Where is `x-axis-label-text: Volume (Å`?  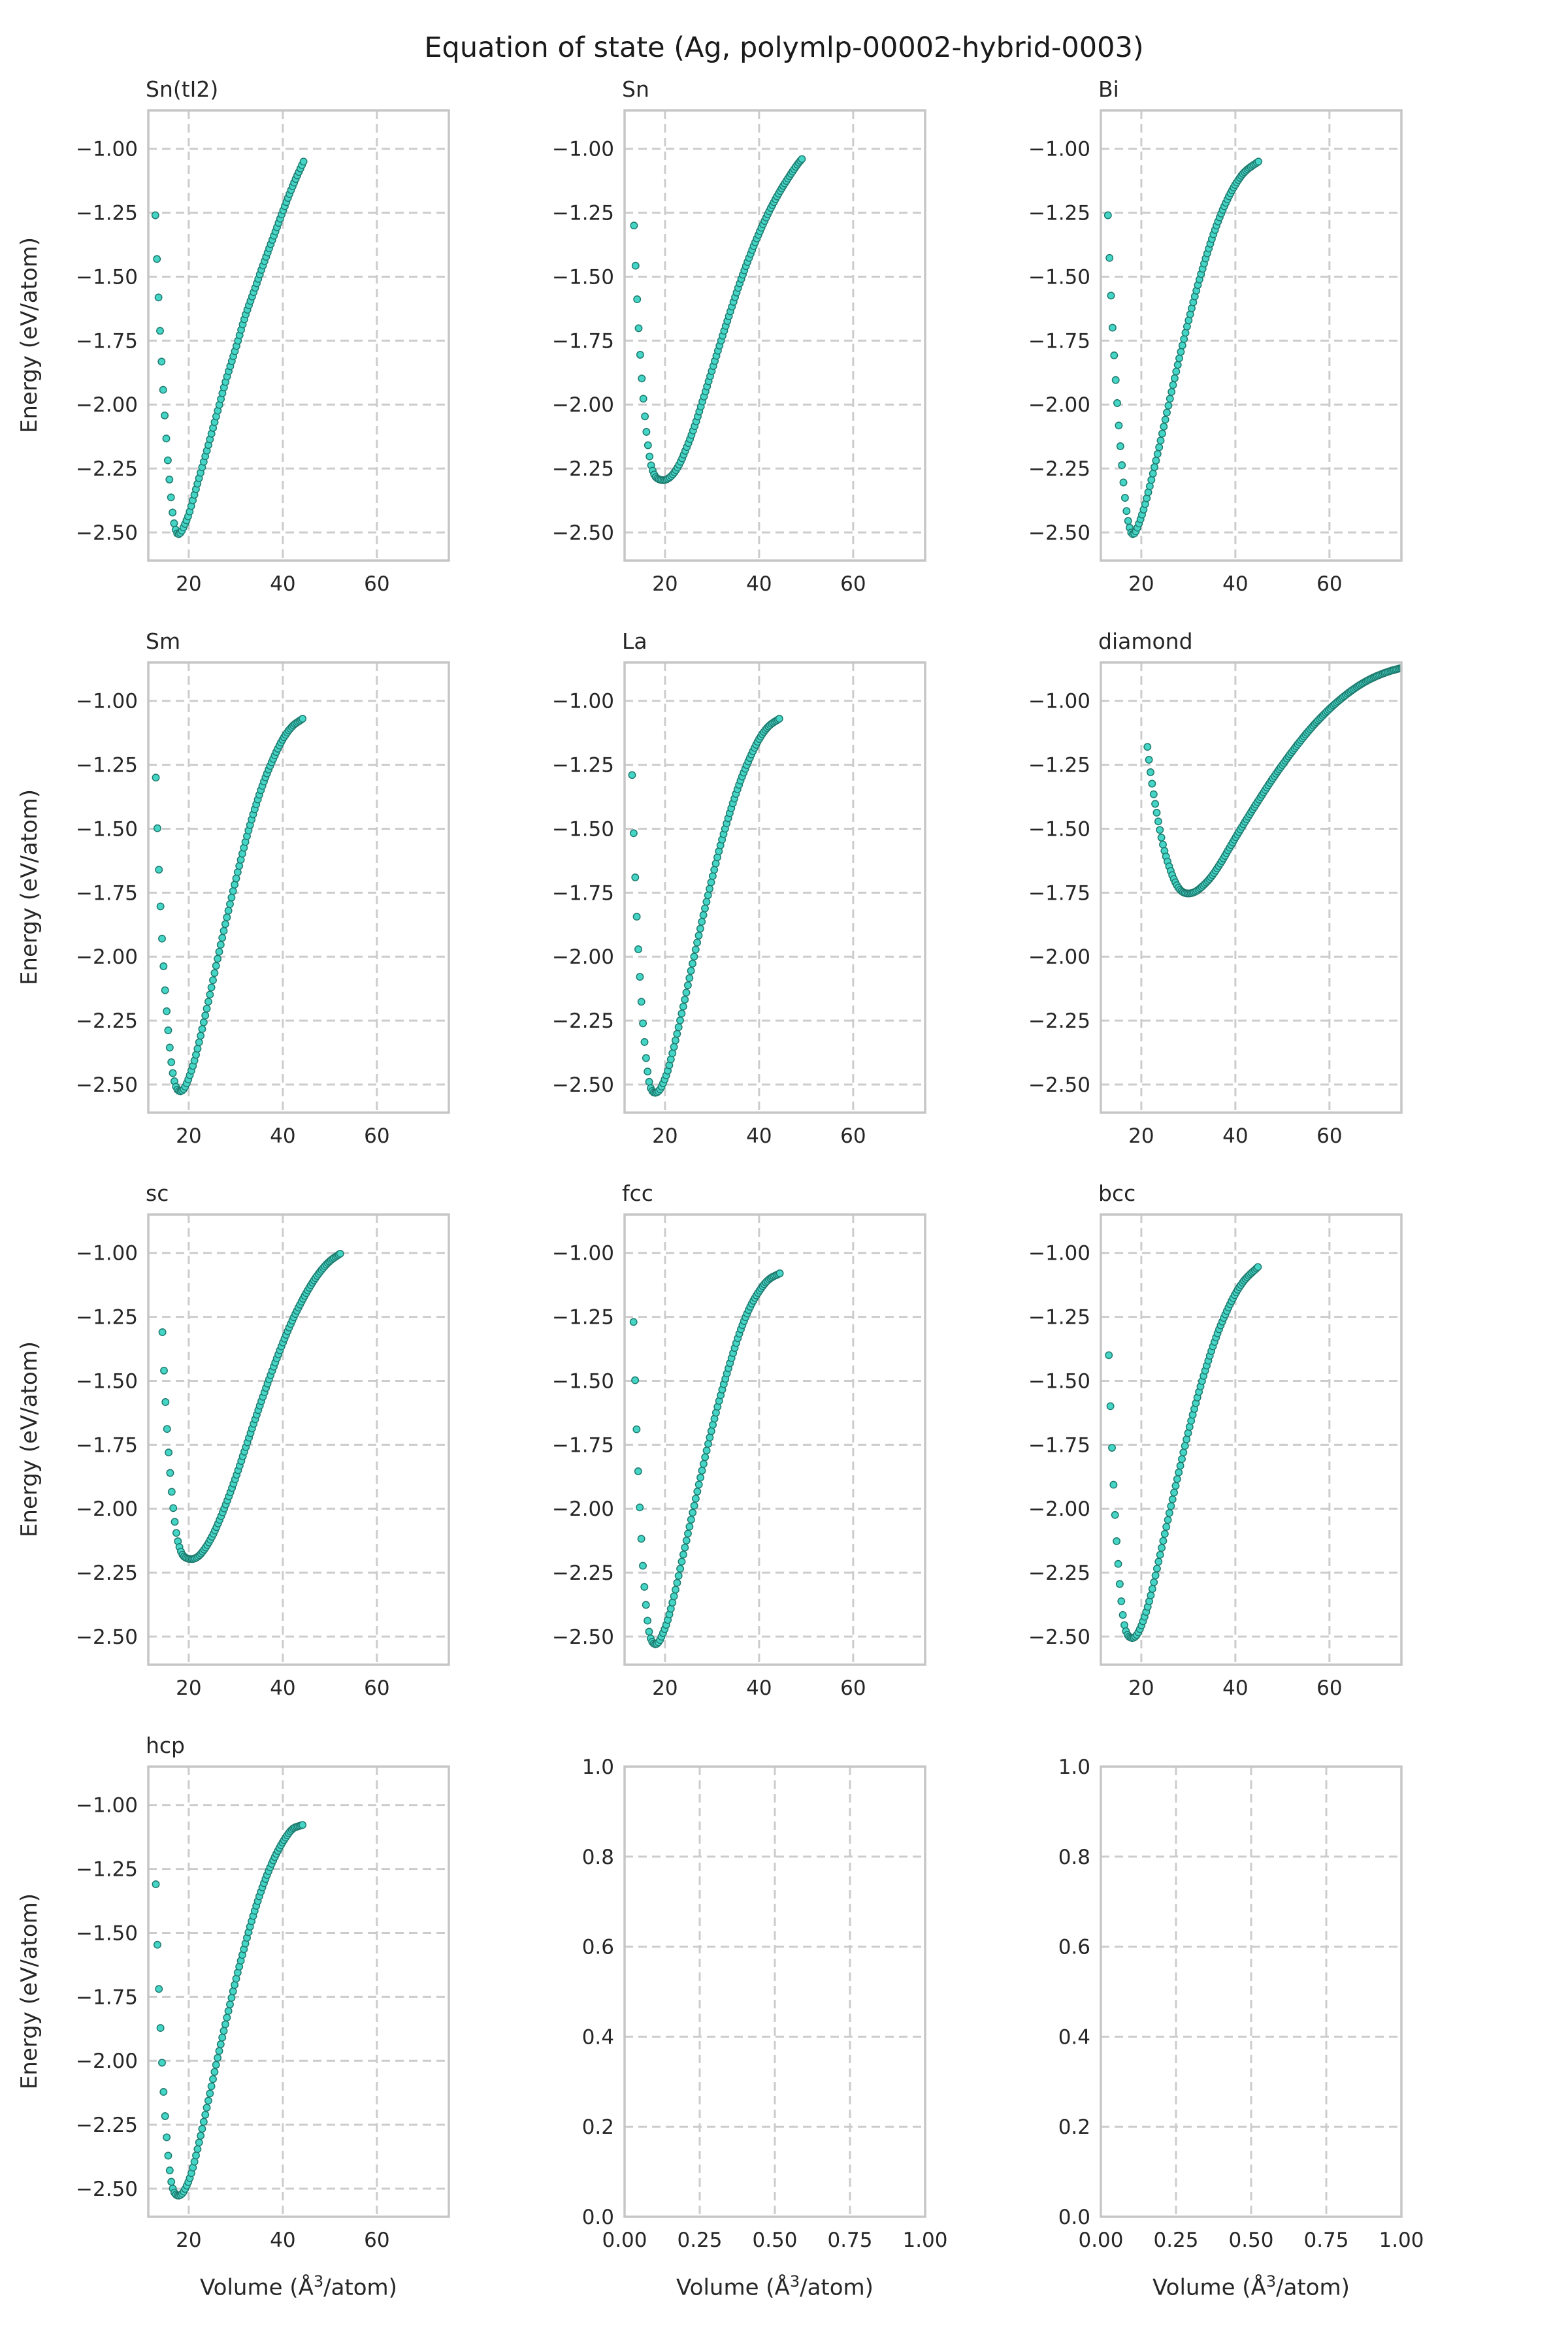 x-axis-label-text: Volume (Å is located at coordinates (257, 2287).